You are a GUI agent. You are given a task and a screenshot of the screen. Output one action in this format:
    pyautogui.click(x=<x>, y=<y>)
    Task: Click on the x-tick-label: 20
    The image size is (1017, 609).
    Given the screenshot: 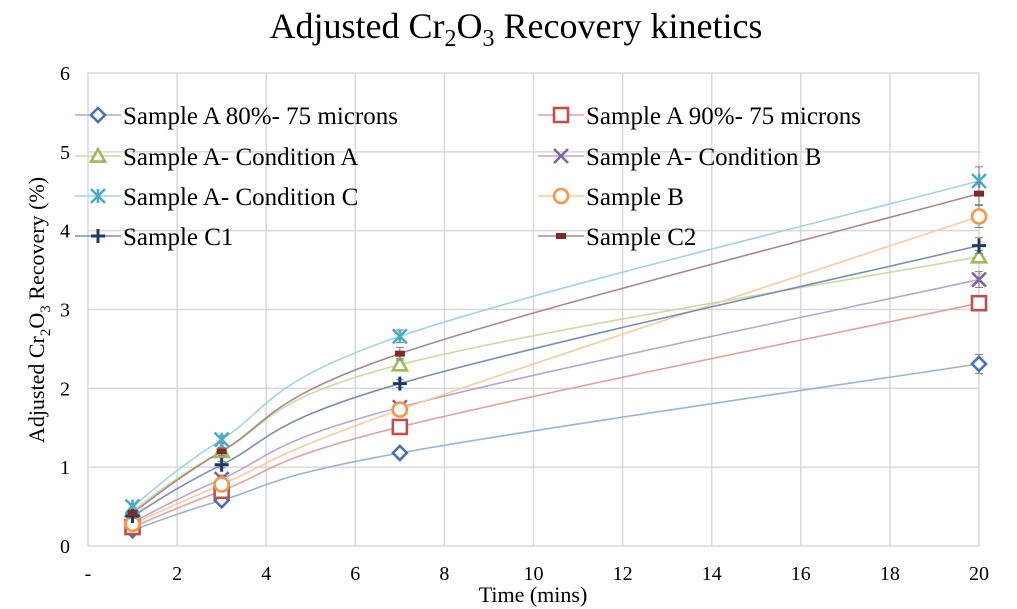 What is the action you would take?
    pyautogui.click(x=979, y=574)
    